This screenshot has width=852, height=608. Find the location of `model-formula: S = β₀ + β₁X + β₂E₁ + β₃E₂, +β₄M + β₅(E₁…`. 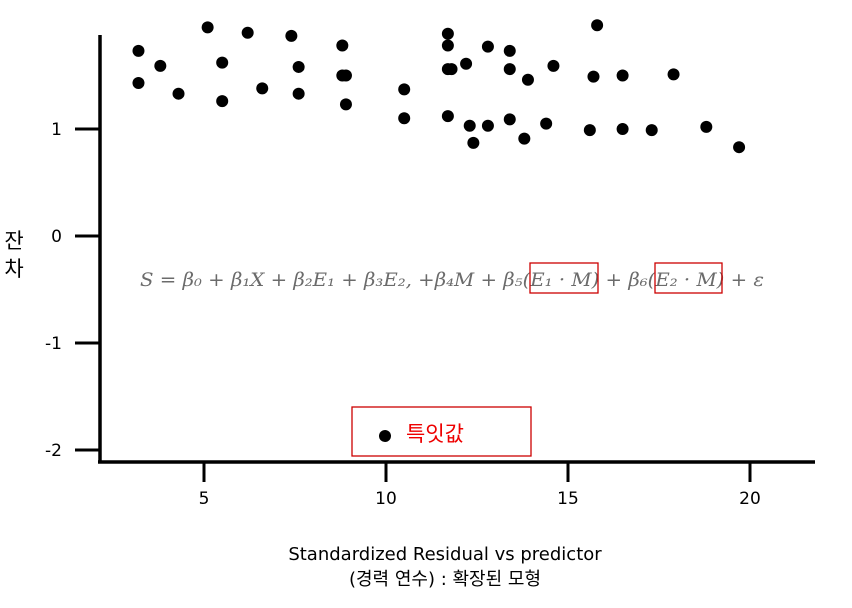

model-formula: S = β₀ + β₁X + β₂E₁ + β₃E₂, +β₄M + β₅(E₁… is located at coordinates (452, 280).